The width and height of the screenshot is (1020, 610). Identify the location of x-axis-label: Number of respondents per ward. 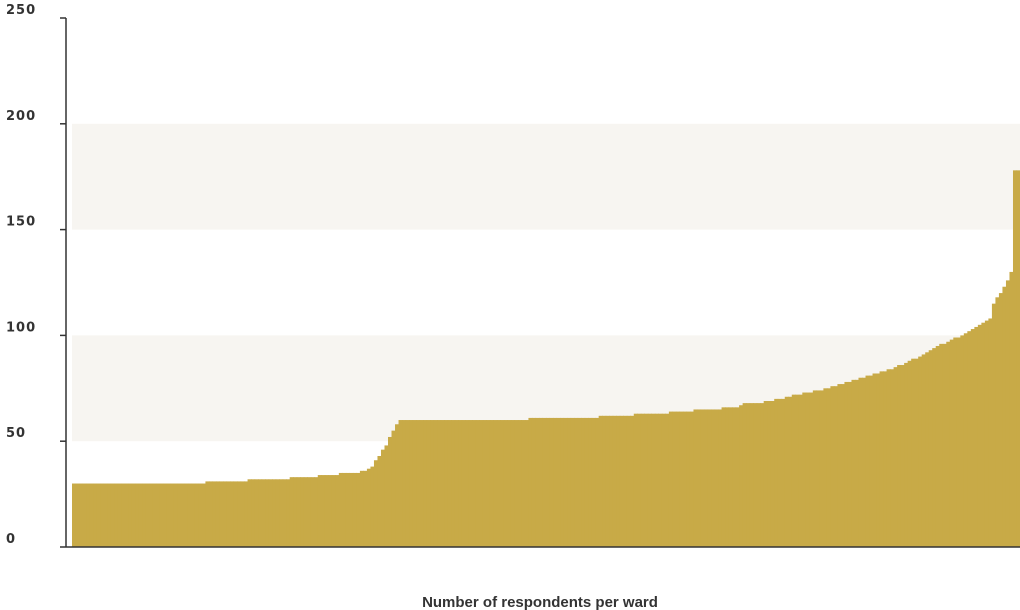
(540, 602).